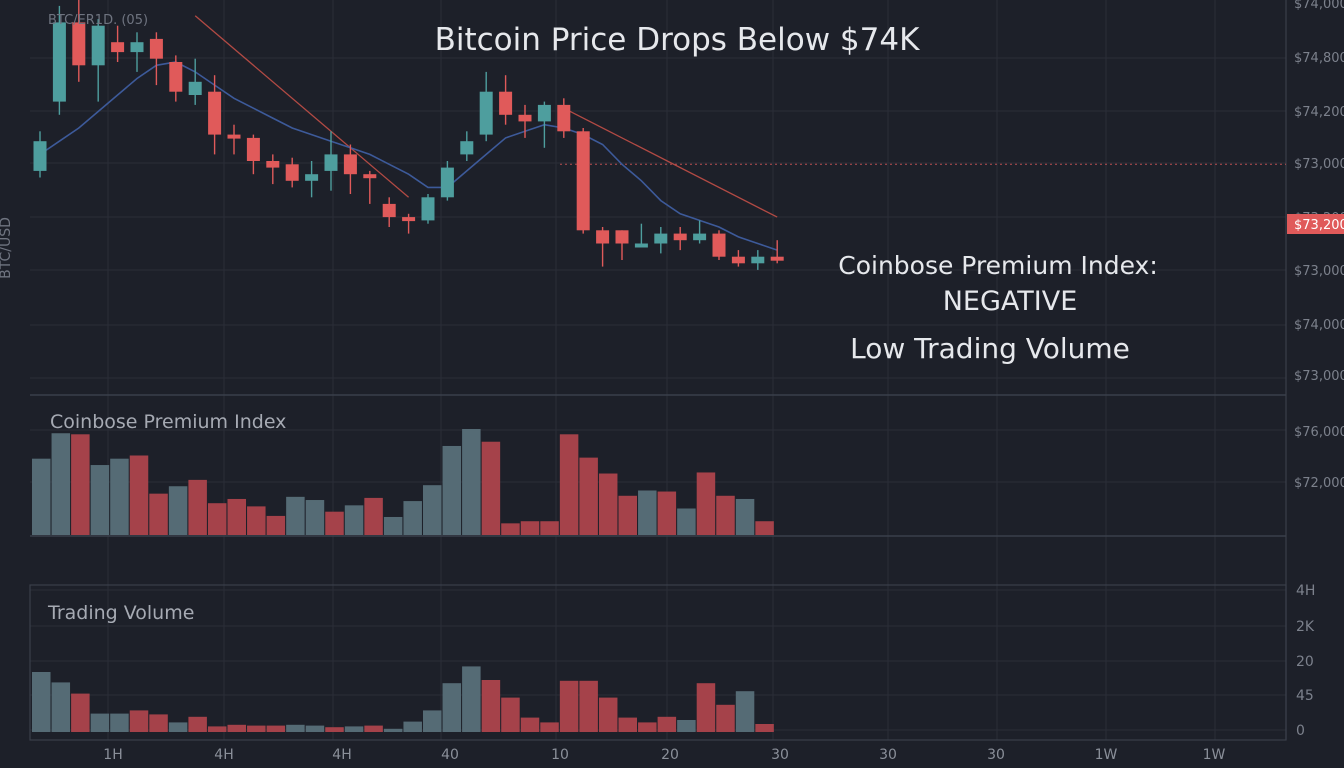 The image size is (1344, 768). I want to click on volume-axis-label: 4H, so click(1305, 591).